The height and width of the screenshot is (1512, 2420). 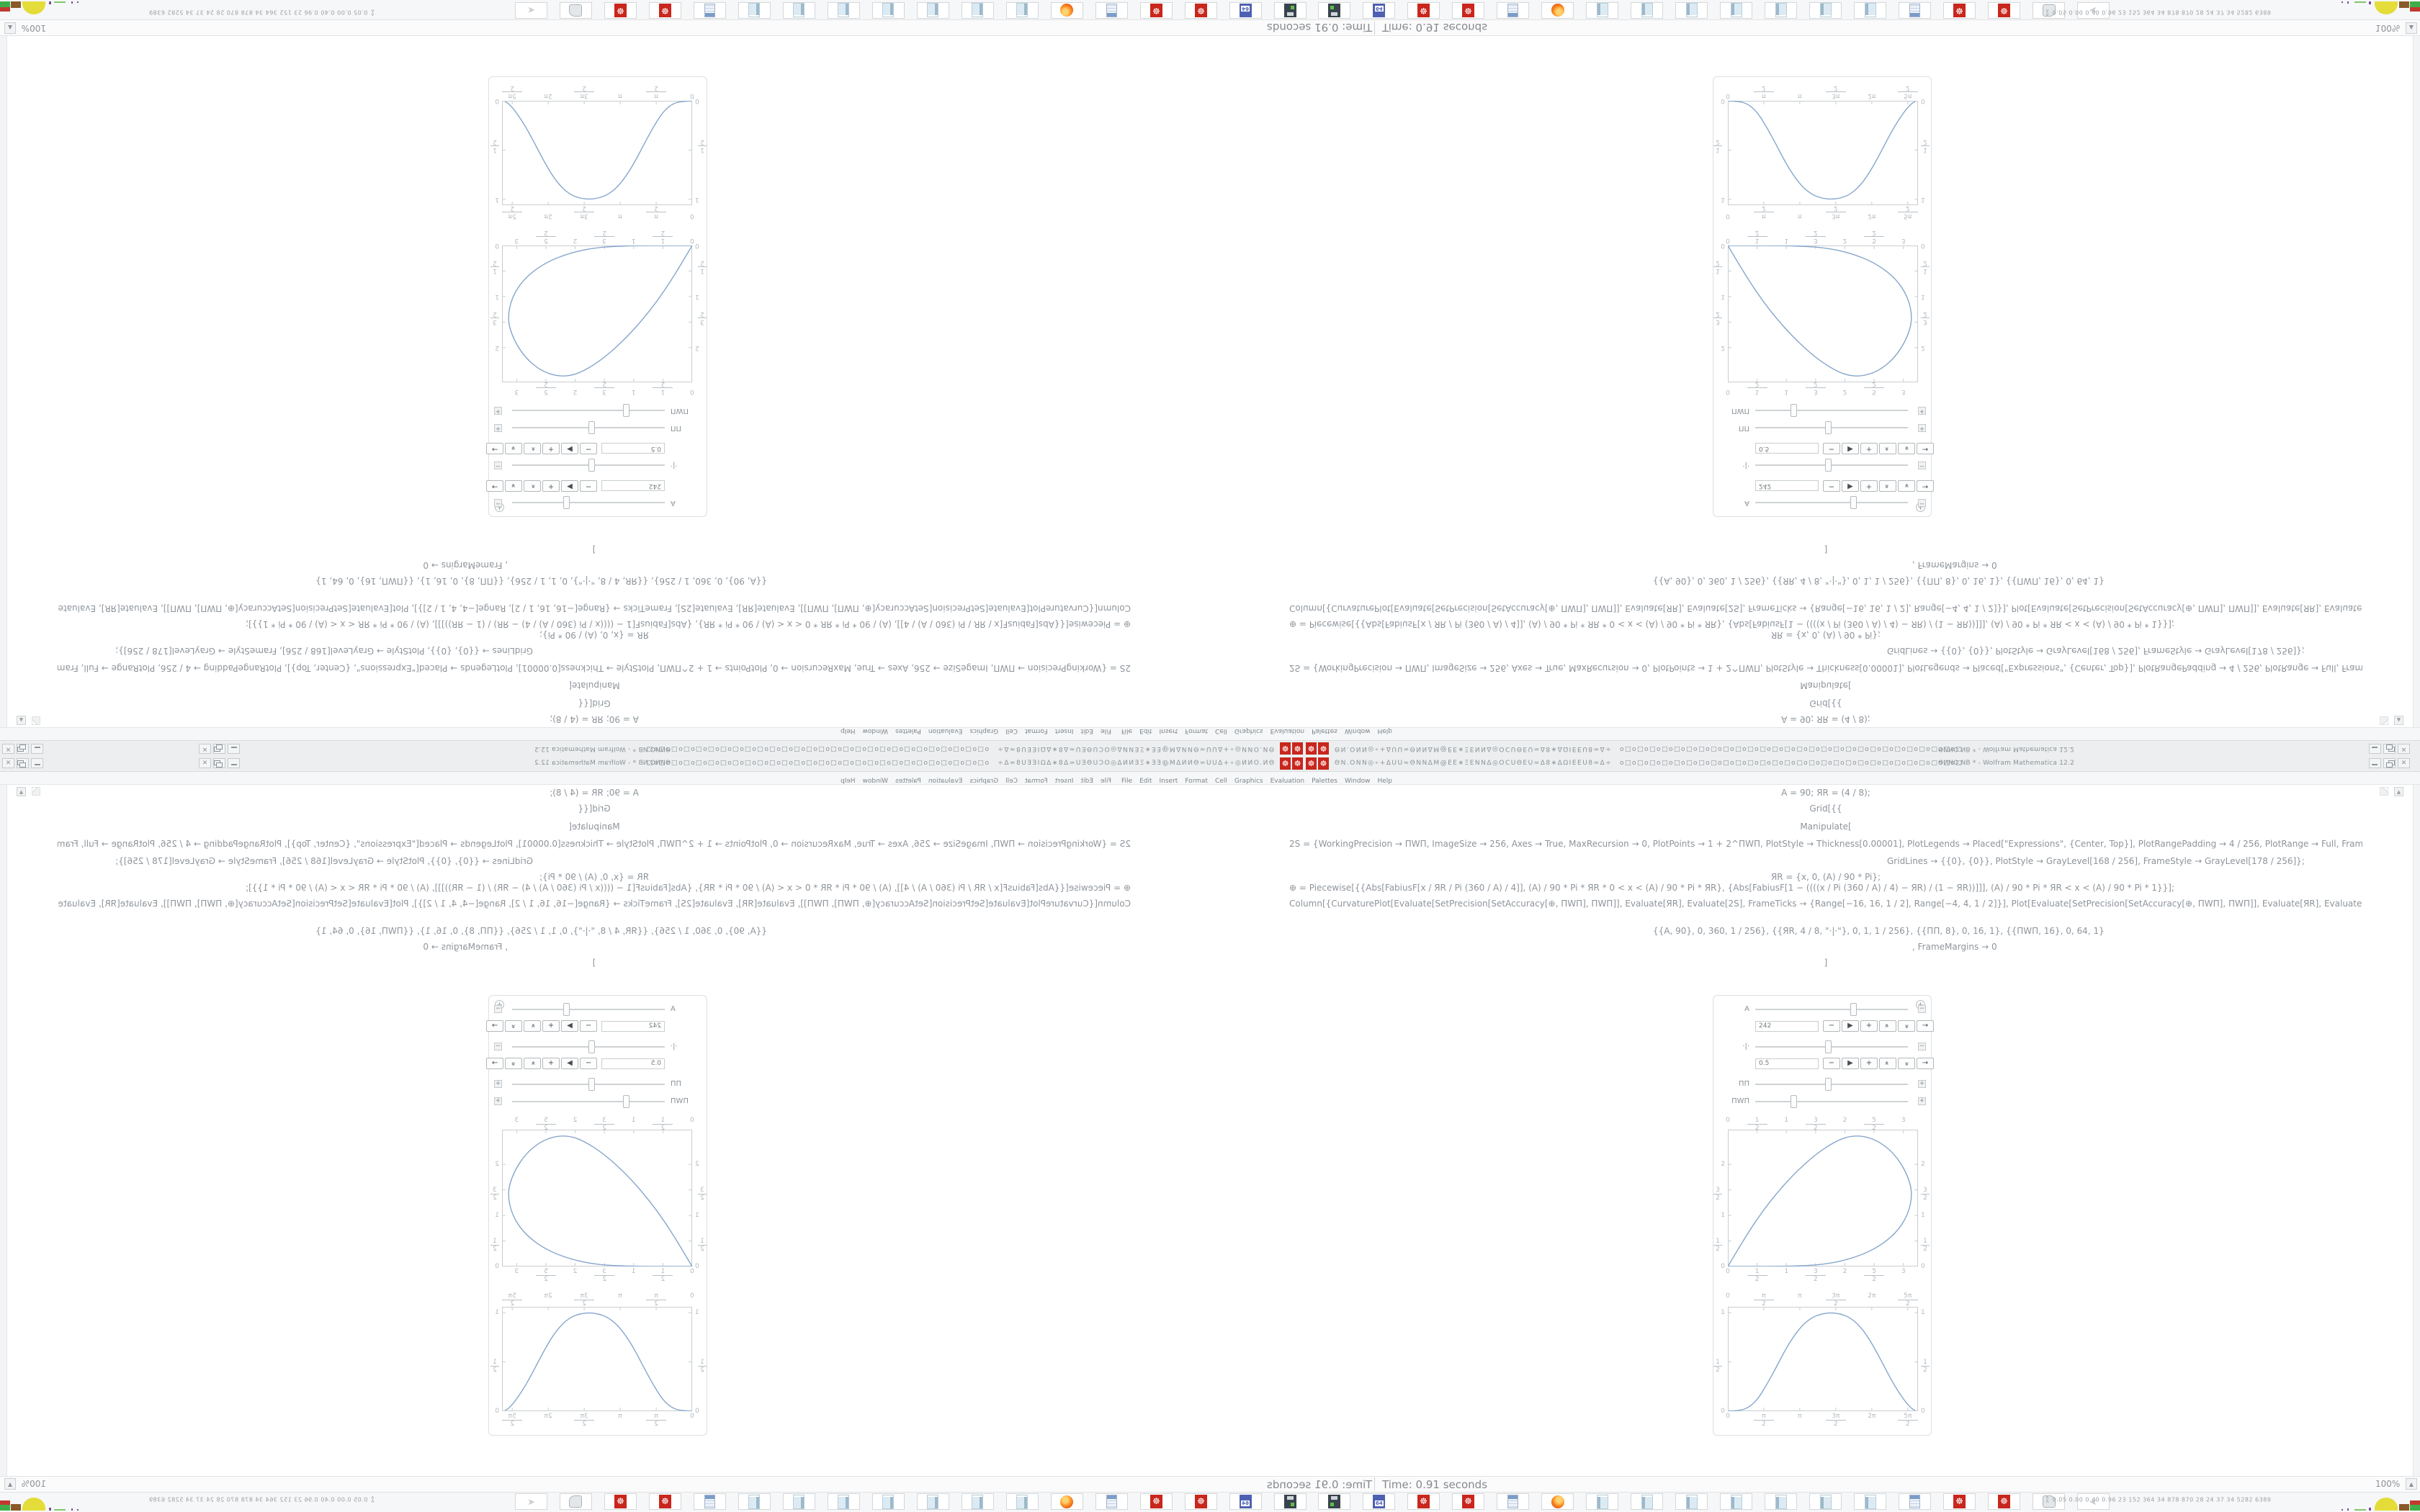 I want to click on taskbar-icon-saved-notebook-dark, so click(x=1290, y=10).